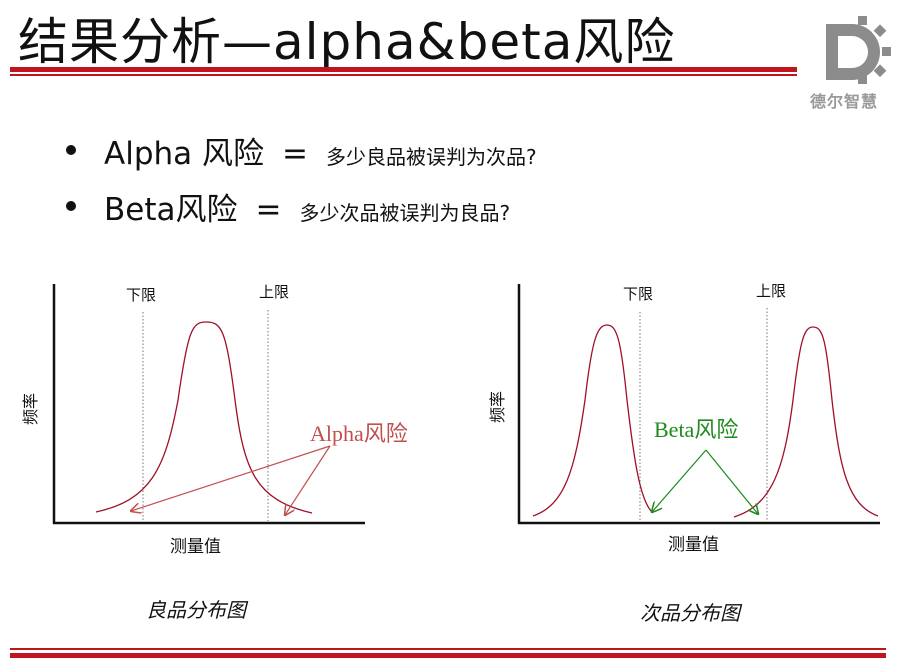  I want to click on bullet-alpha: Alpha 风险 = 多少良品被误判为次品?, so click(301, 156).